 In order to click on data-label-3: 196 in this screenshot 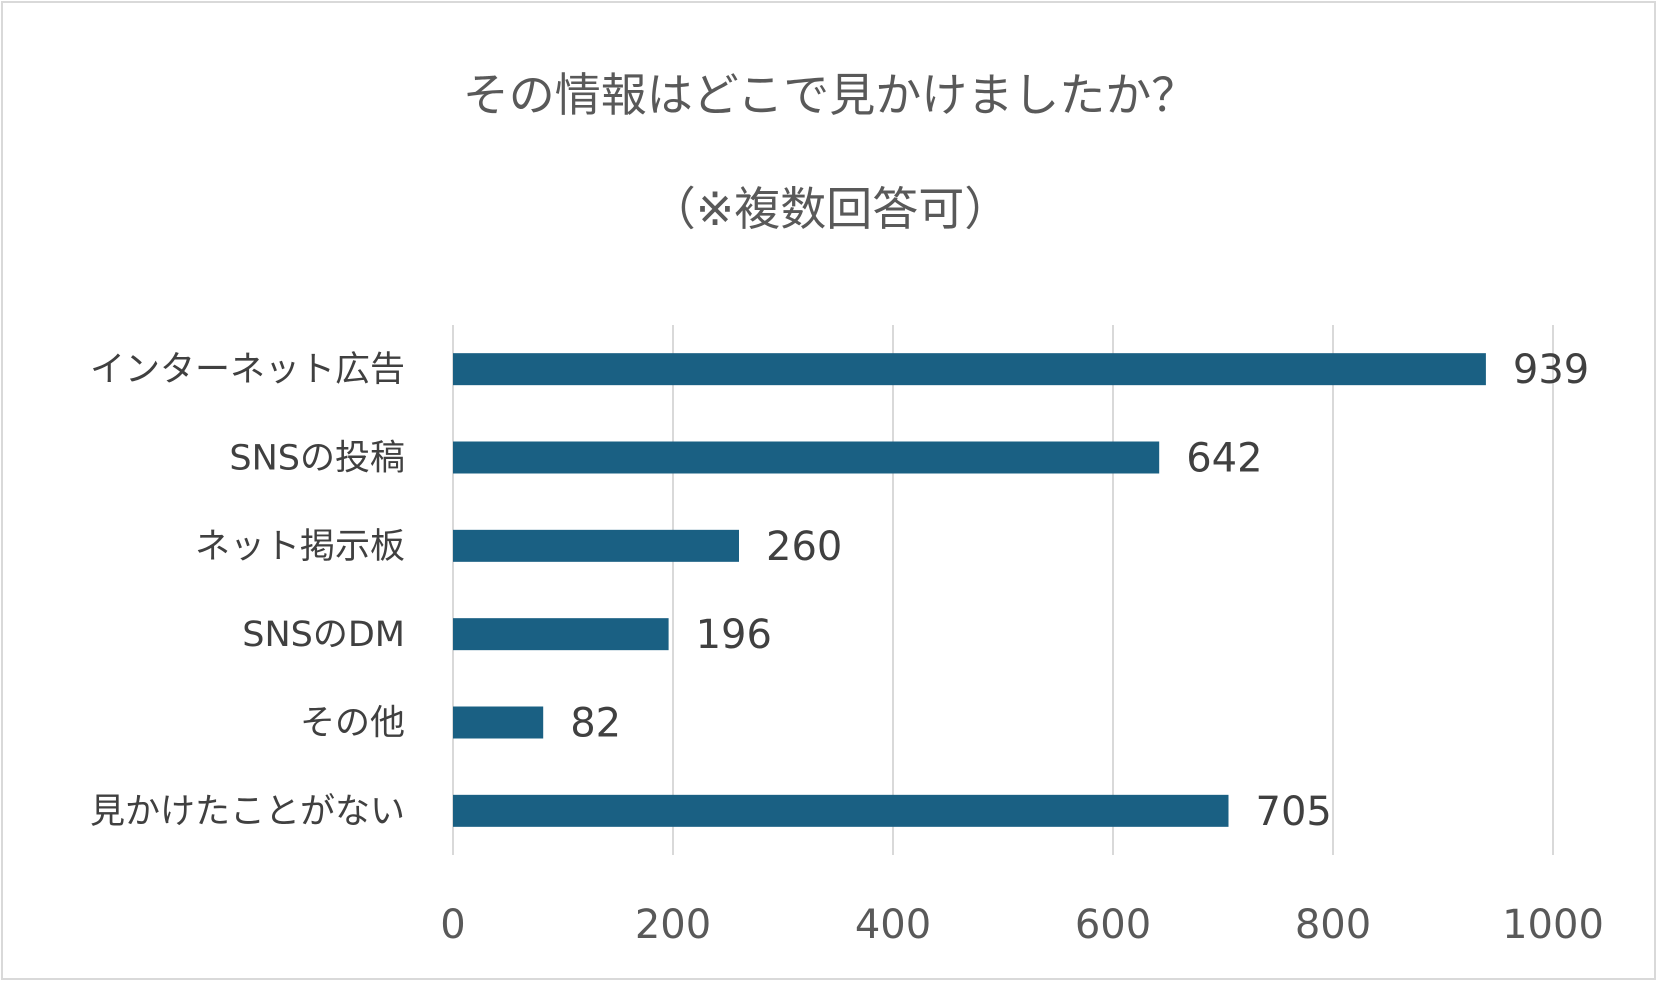, I will do `click(734, 635)`.